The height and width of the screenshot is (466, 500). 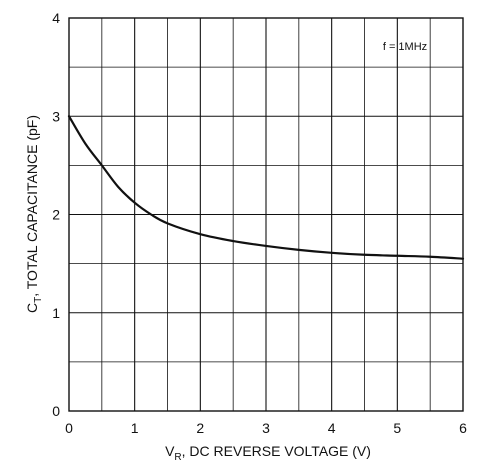 I want to click on x-axis-title: VR, DC REVERSE VOLTAGE (V), so click(x=268, y=453).